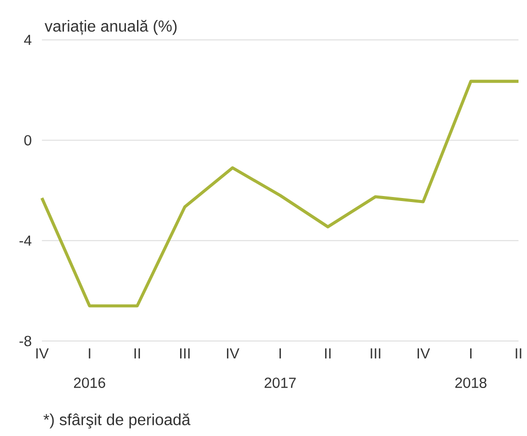  What do you see at coordinates (28, 40) in the screenshot?
I see `y-tick-label: 4` at bounding box center [28, 40].